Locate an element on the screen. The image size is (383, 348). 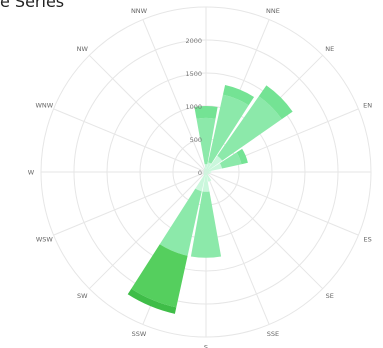
direction-label-ssw: SSW is located at coordinates (139, 334).